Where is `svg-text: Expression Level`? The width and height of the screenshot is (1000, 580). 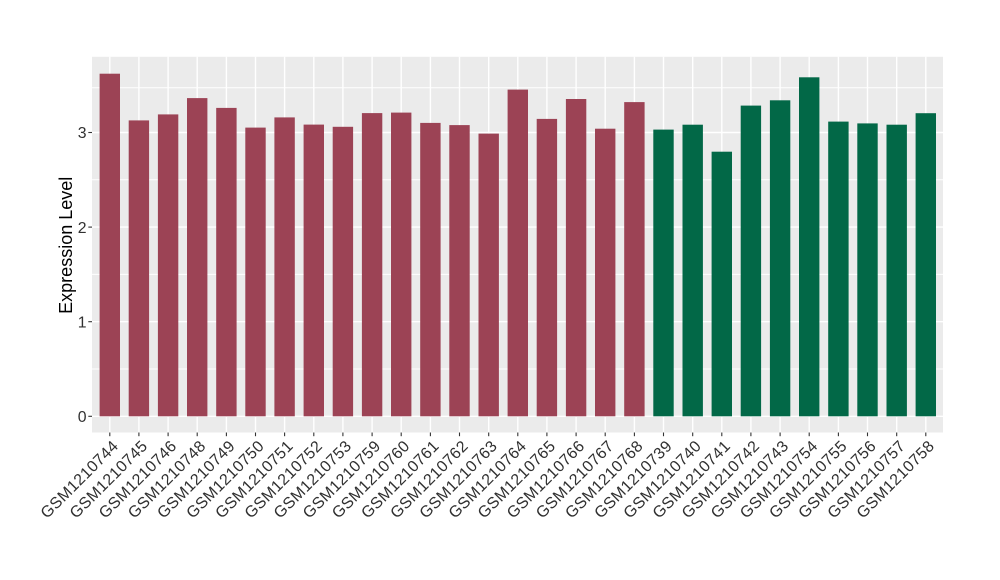
svg-text: Expression Level is located at coordinates (66, 245).